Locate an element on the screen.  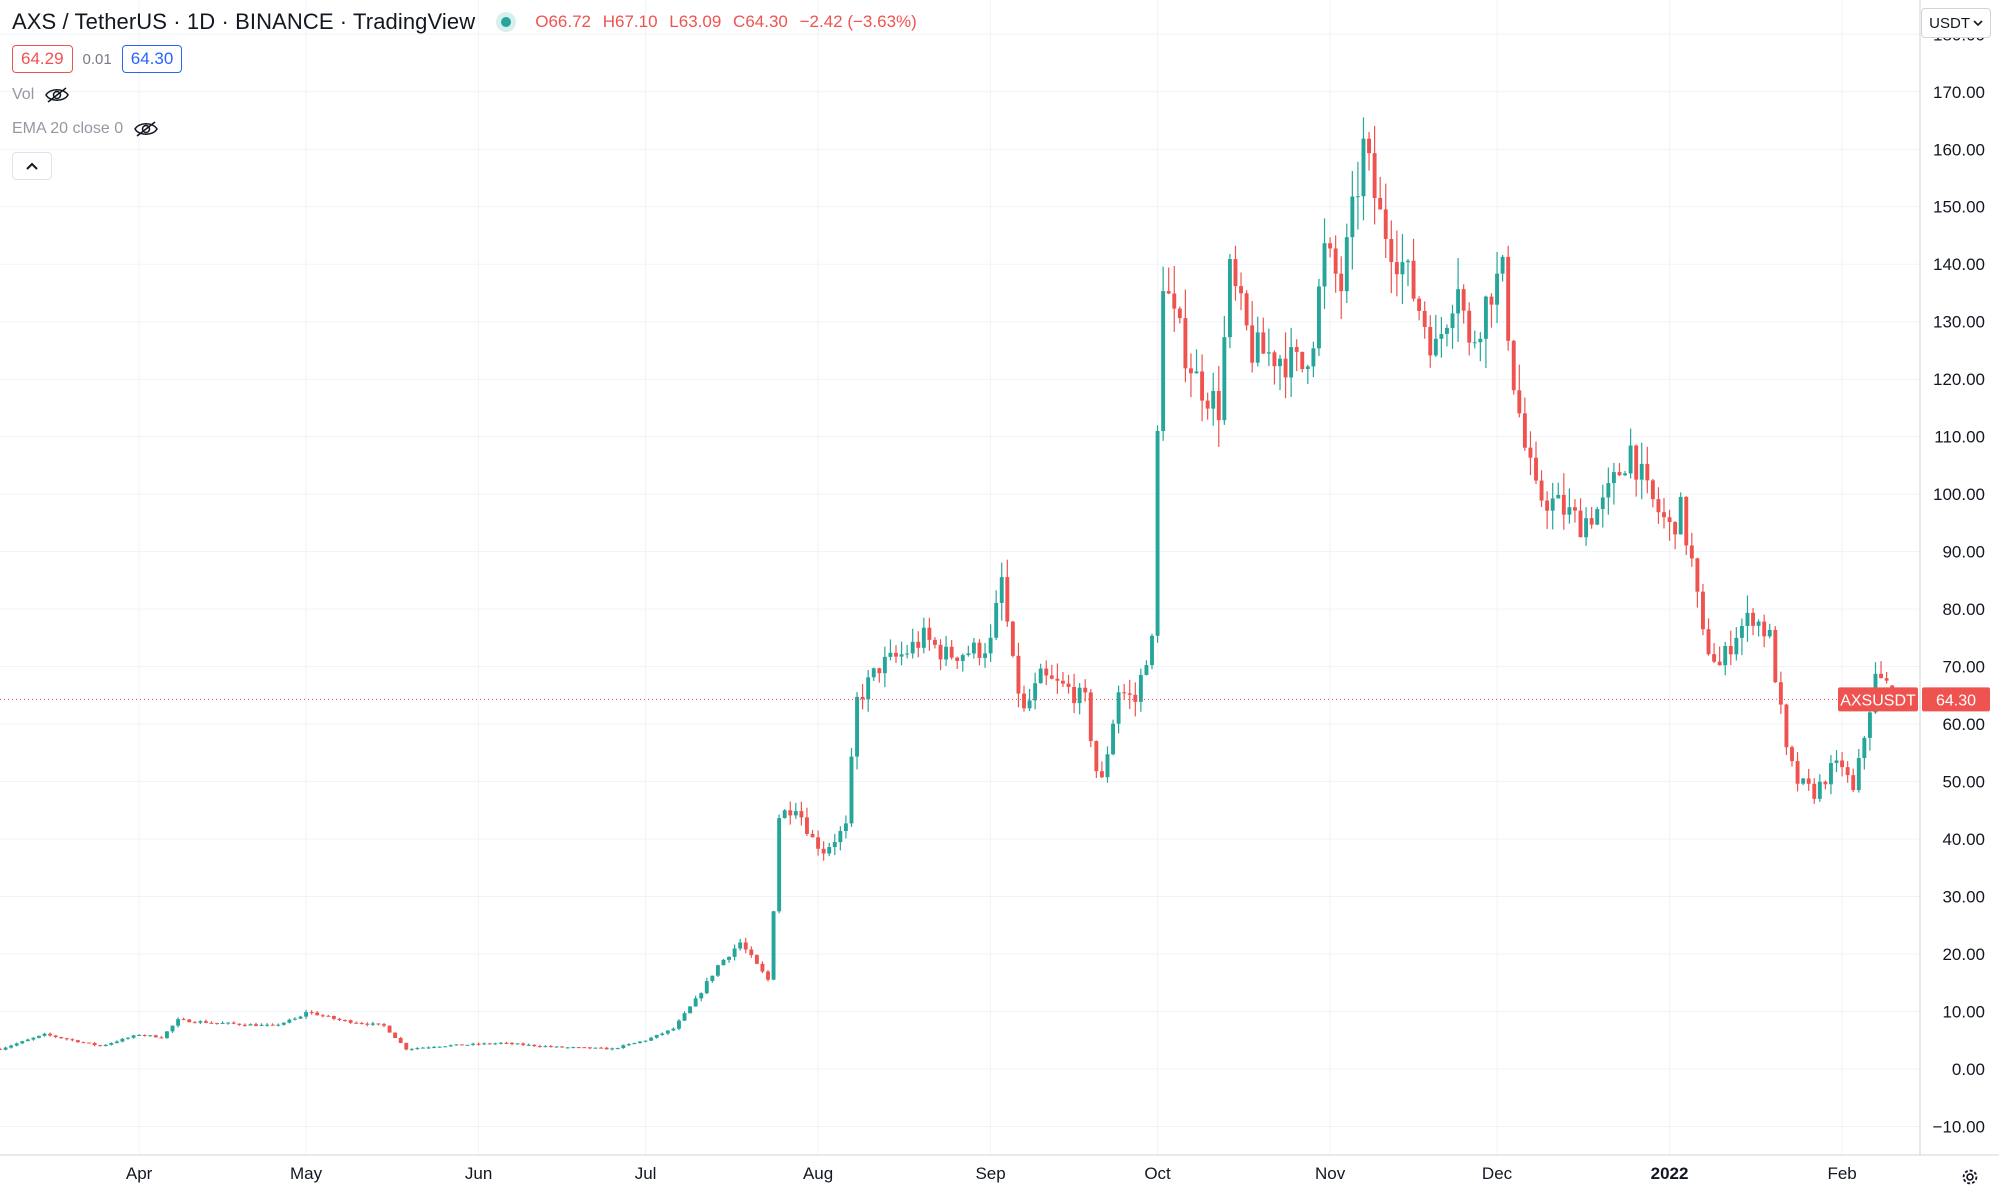
x-tick-label: May is located at coordinates (306, 1173).